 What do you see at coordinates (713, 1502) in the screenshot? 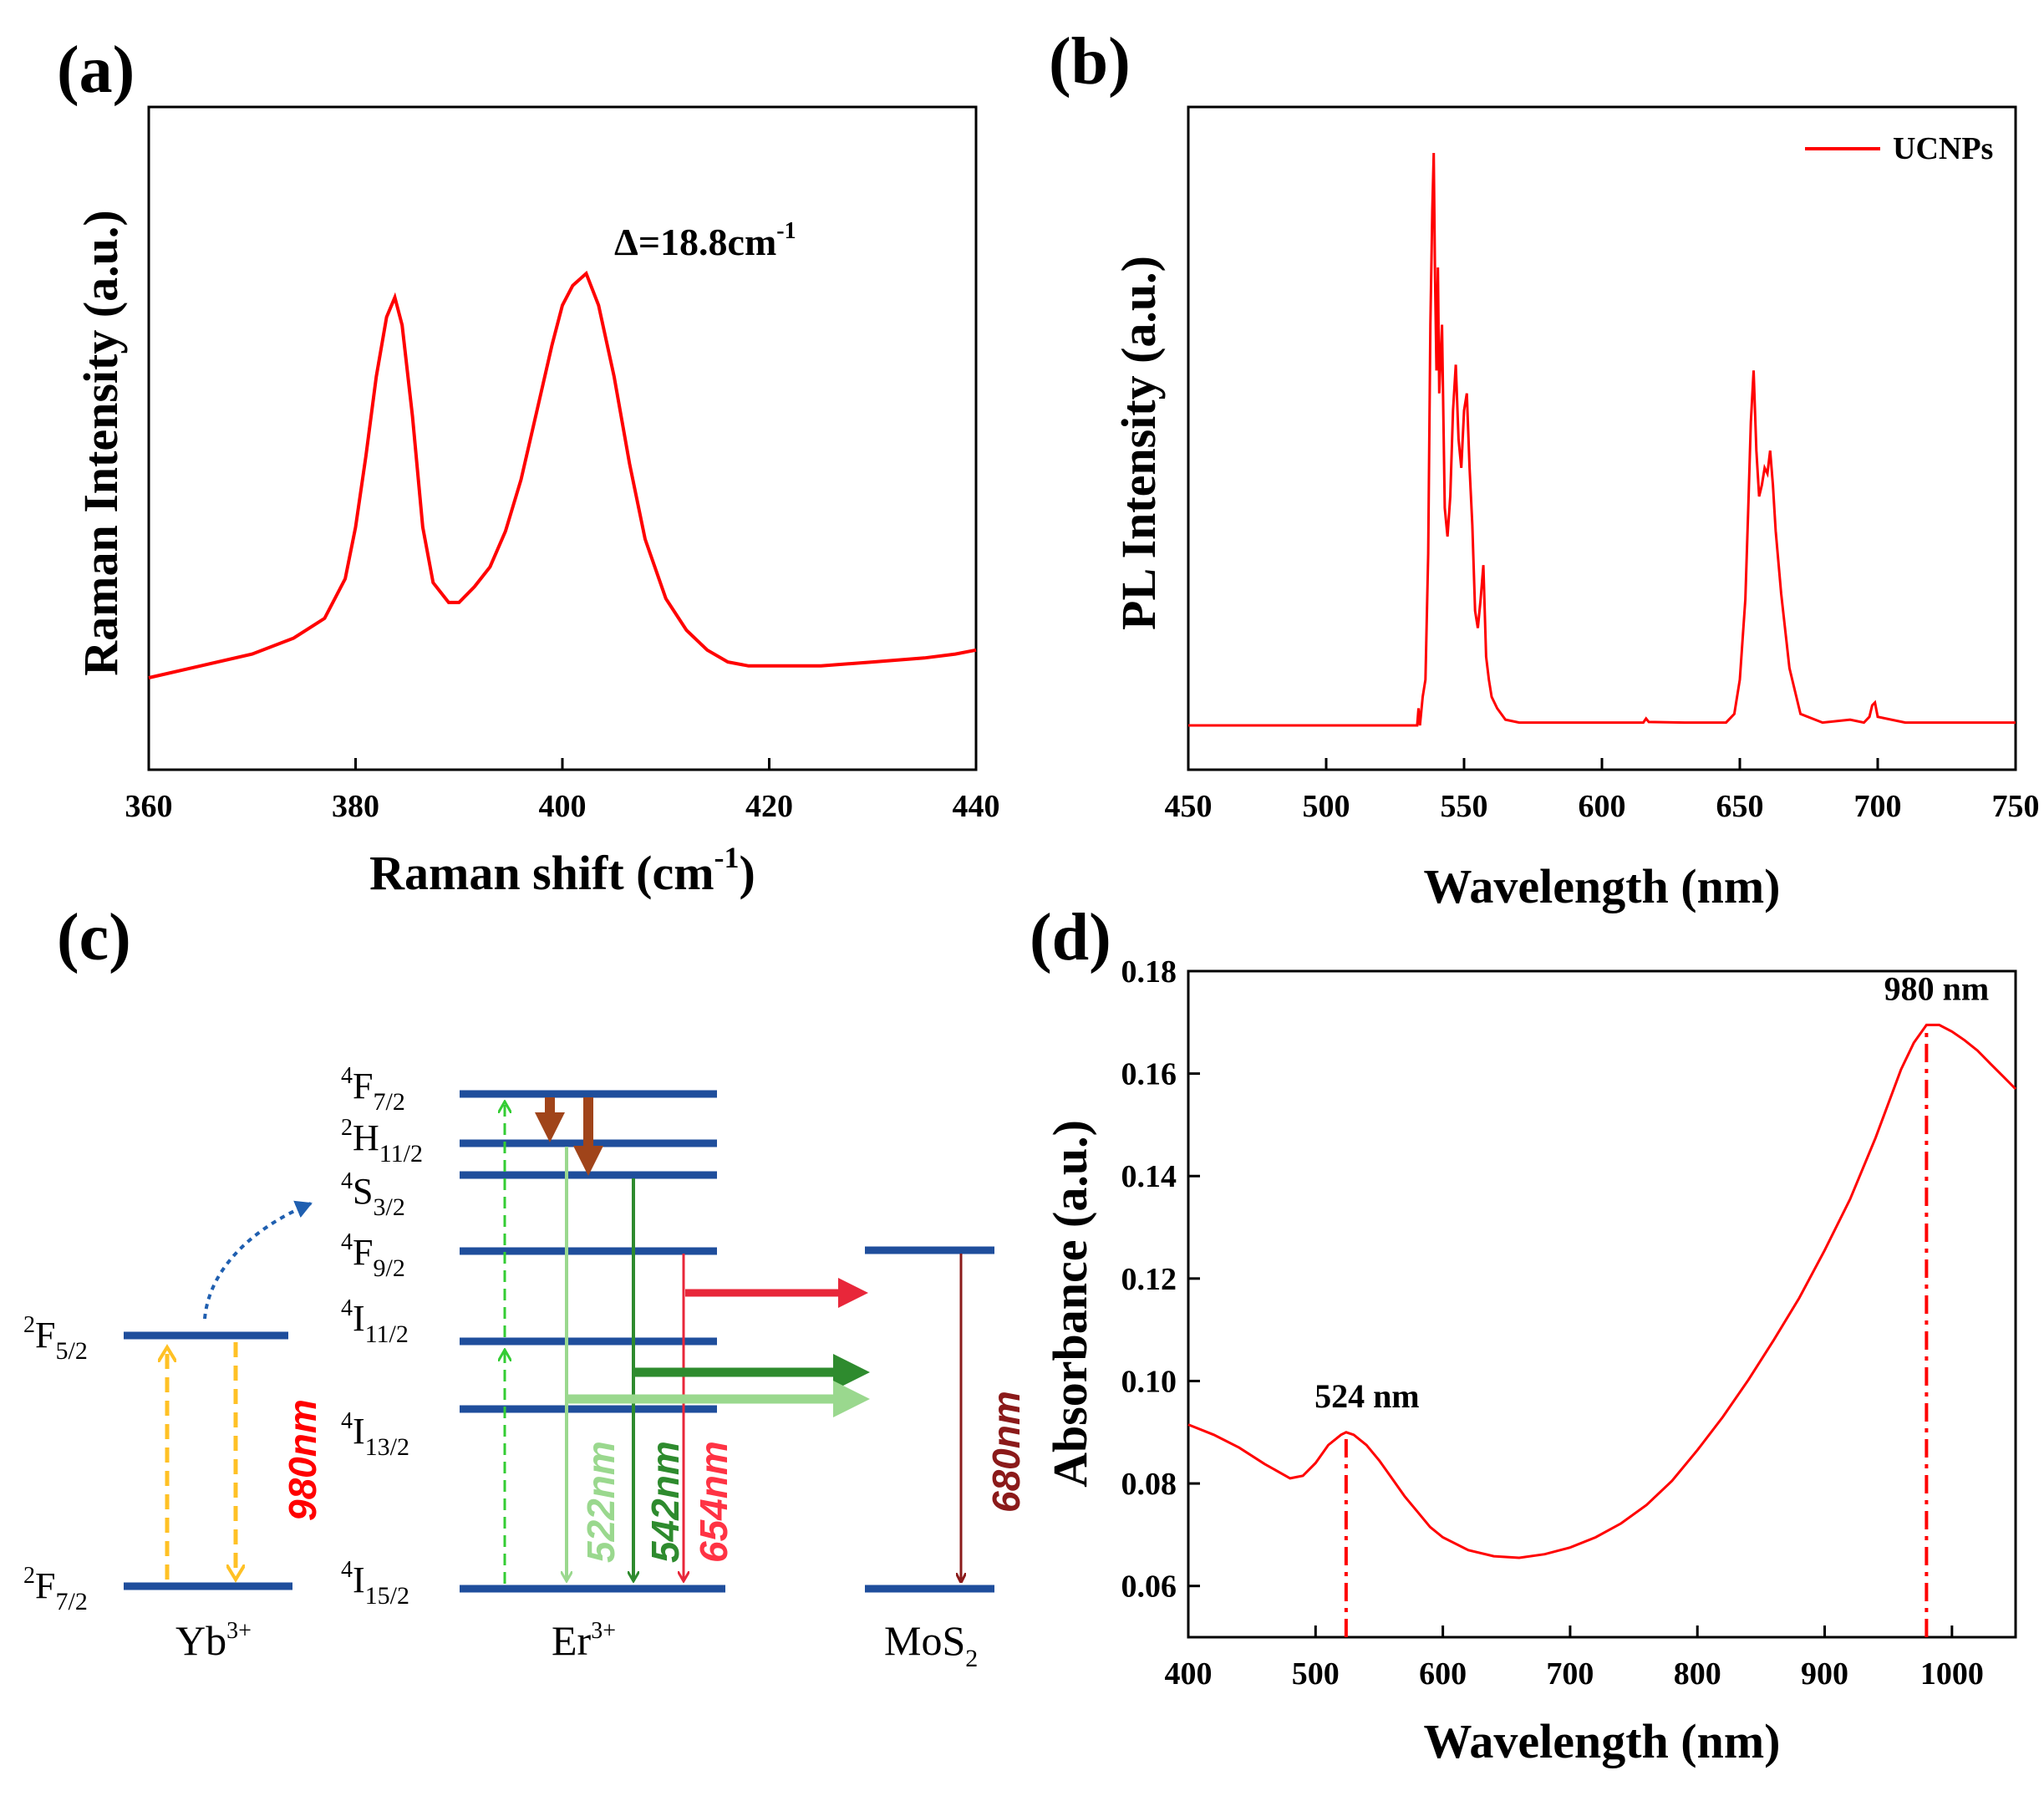
I see `wavelength-654nm: 654nm` at bounding box center [713, 1502].